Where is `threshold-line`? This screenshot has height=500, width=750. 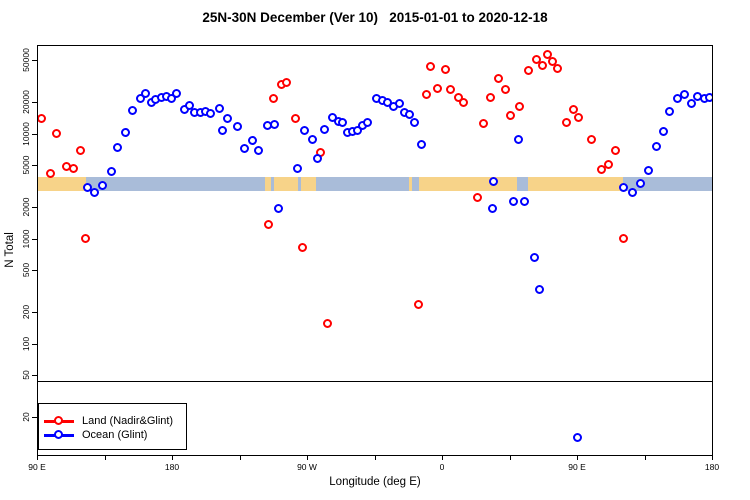
threshold-line is located at coordinates (375, 381).